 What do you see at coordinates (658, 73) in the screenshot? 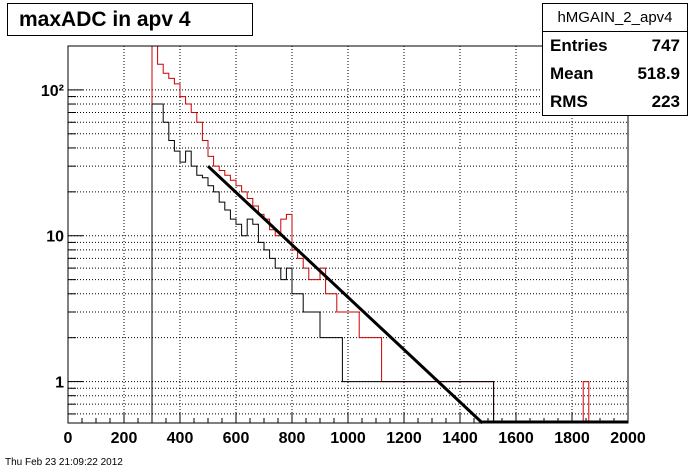
I see `stats-value: 518.9` at bounding box center [658, 73].